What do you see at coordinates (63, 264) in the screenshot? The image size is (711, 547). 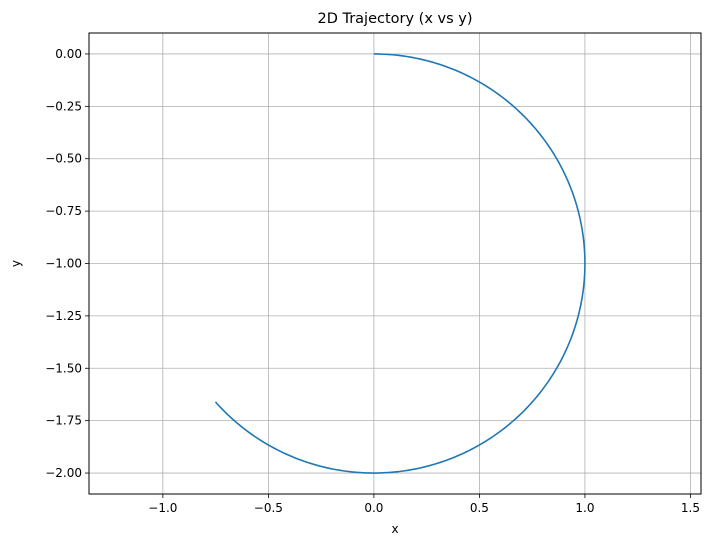 I see `y-tick-label: −1.00` at bounding box center [63, 264].